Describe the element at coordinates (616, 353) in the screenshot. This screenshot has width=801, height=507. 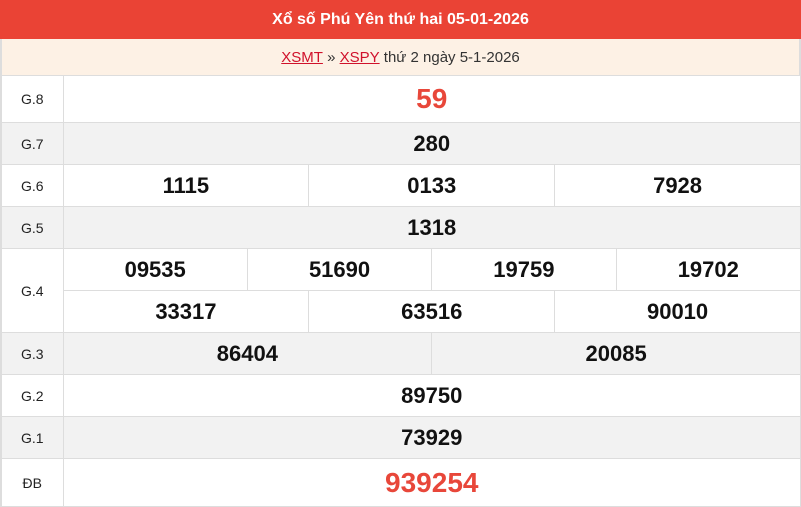
I see `prize-number: 20085` at that location.